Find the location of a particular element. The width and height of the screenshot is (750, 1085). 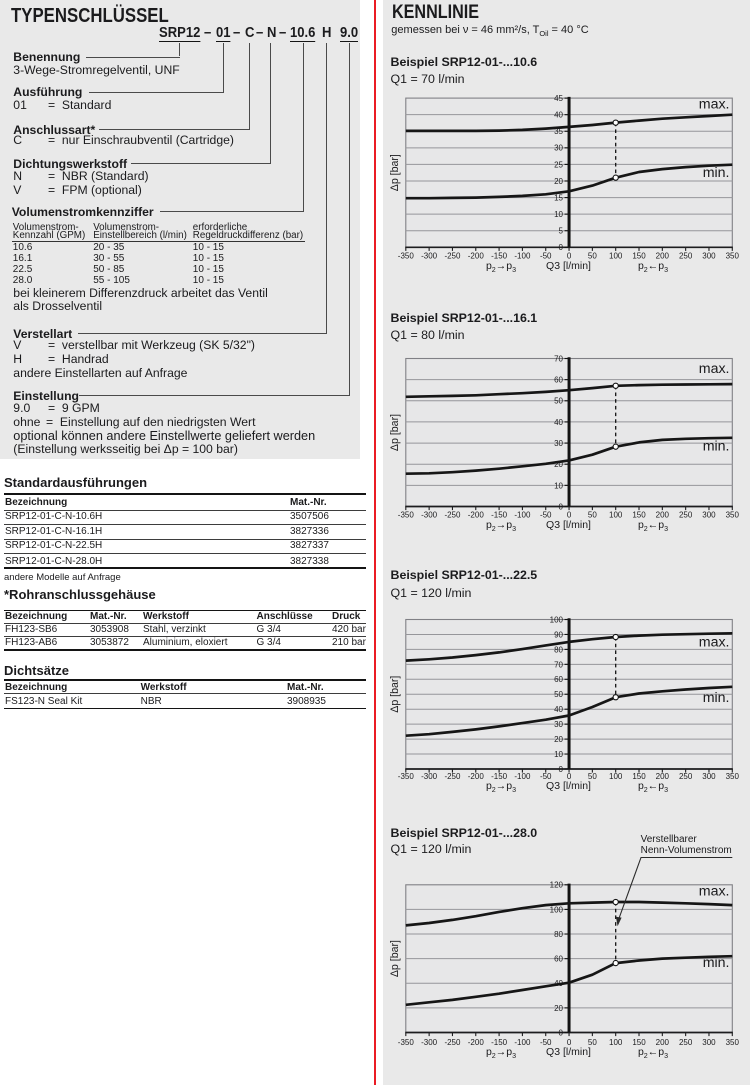

svg-text: 80 is located at coordinates (558, 934).